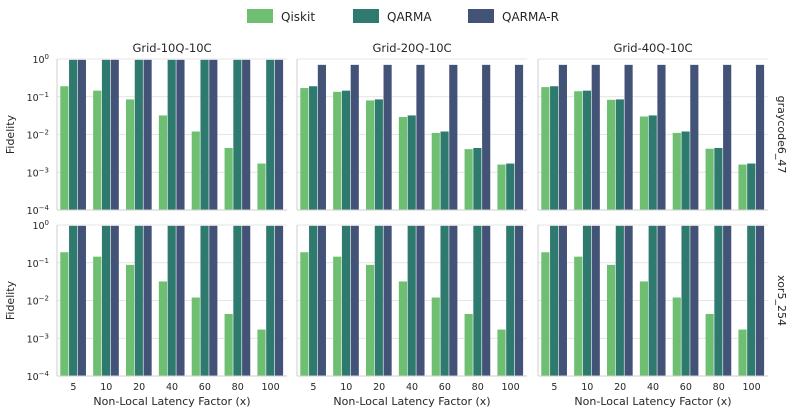  I want to click on panel-title: Grid-10Q-10C, so click(171, 48).